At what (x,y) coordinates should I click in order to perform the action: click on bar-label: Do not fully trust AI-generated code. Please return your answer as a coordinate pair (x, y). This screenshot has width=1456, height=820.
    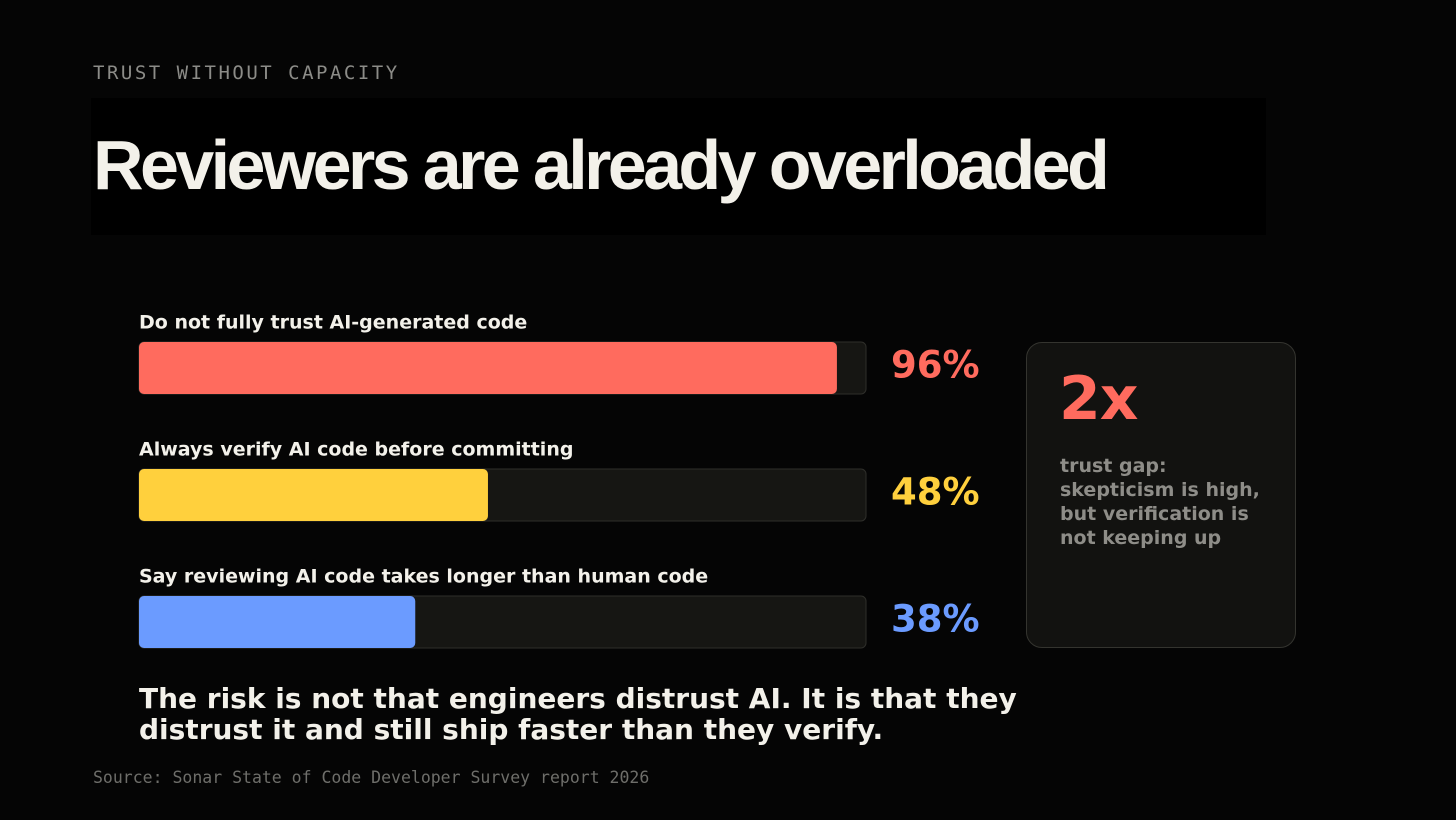
    Looking at the image, I should click on (333, 323).